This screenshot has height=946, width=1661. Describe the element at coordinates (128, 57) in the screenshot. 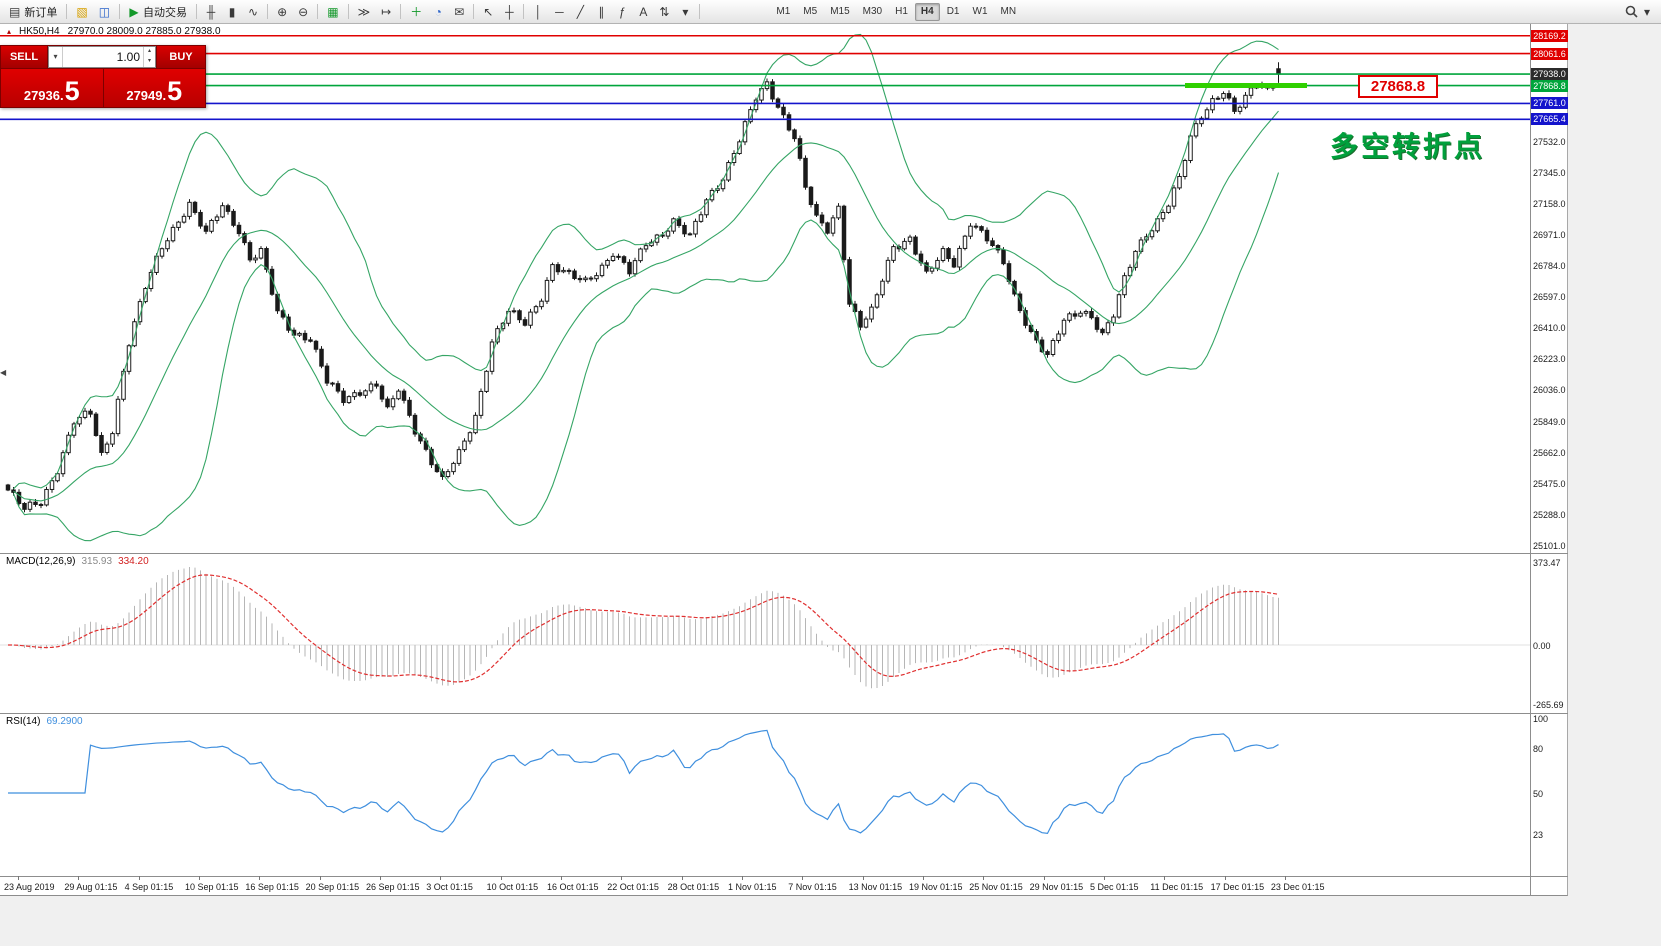

I see `volume-value: 1.00` at that location.